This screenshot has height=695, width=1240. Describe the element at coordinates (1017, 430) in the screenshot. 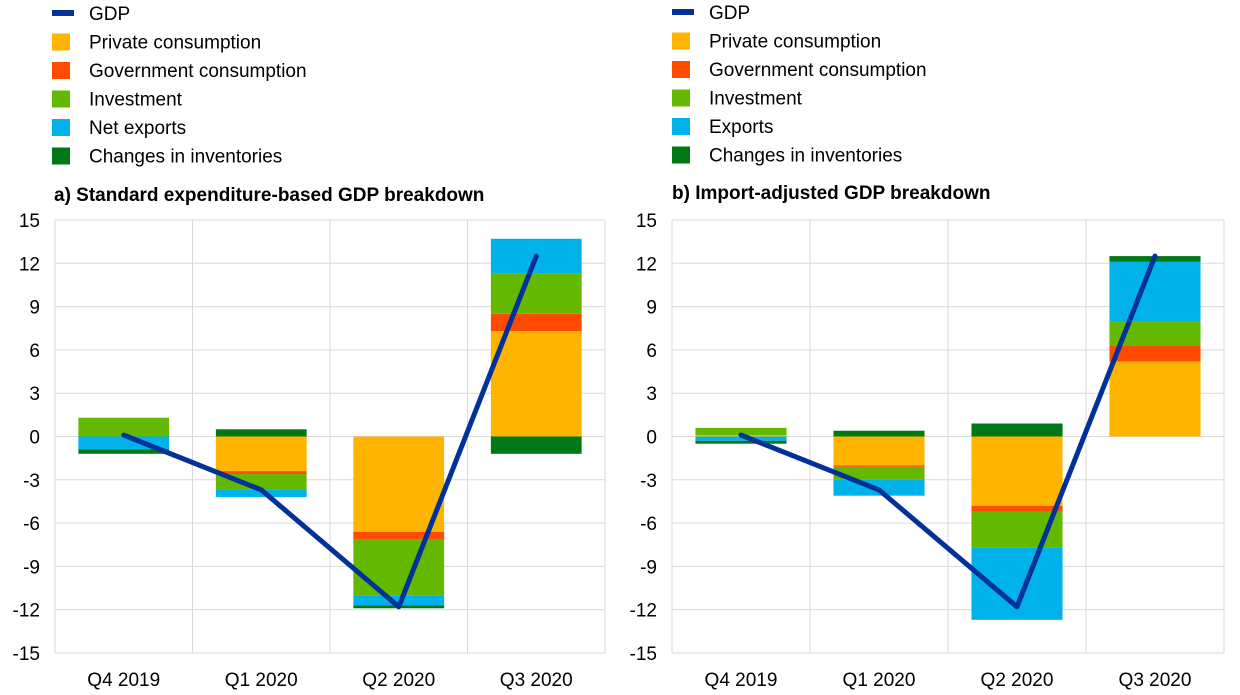

I see `bar-changes-in-inventories-q2-2020` at that location.